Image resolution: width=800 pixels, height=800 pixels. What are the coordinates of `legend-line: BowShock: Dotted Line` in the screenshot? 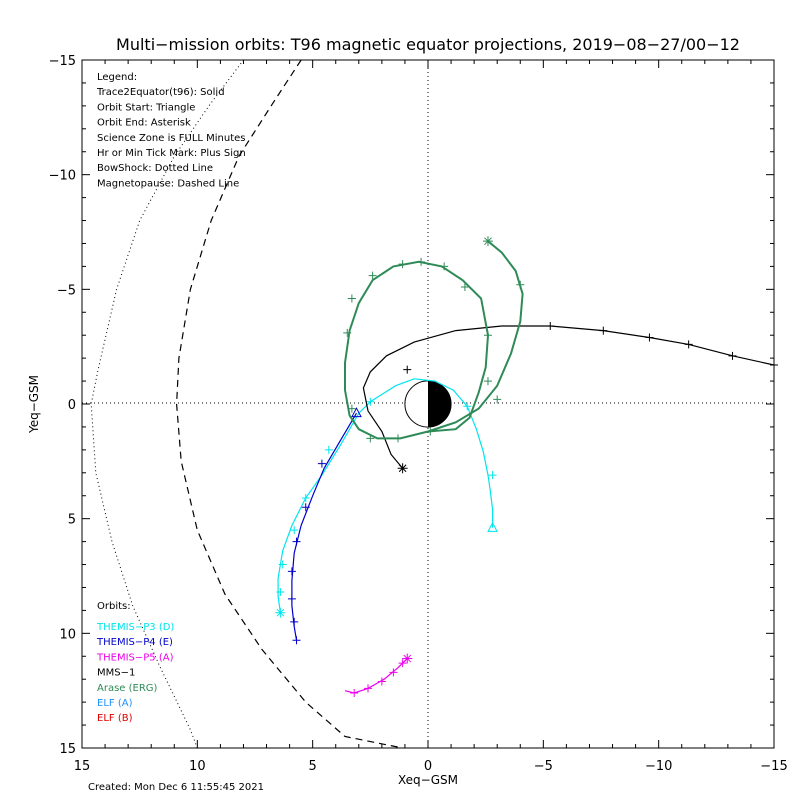 It's located at (155, 168).